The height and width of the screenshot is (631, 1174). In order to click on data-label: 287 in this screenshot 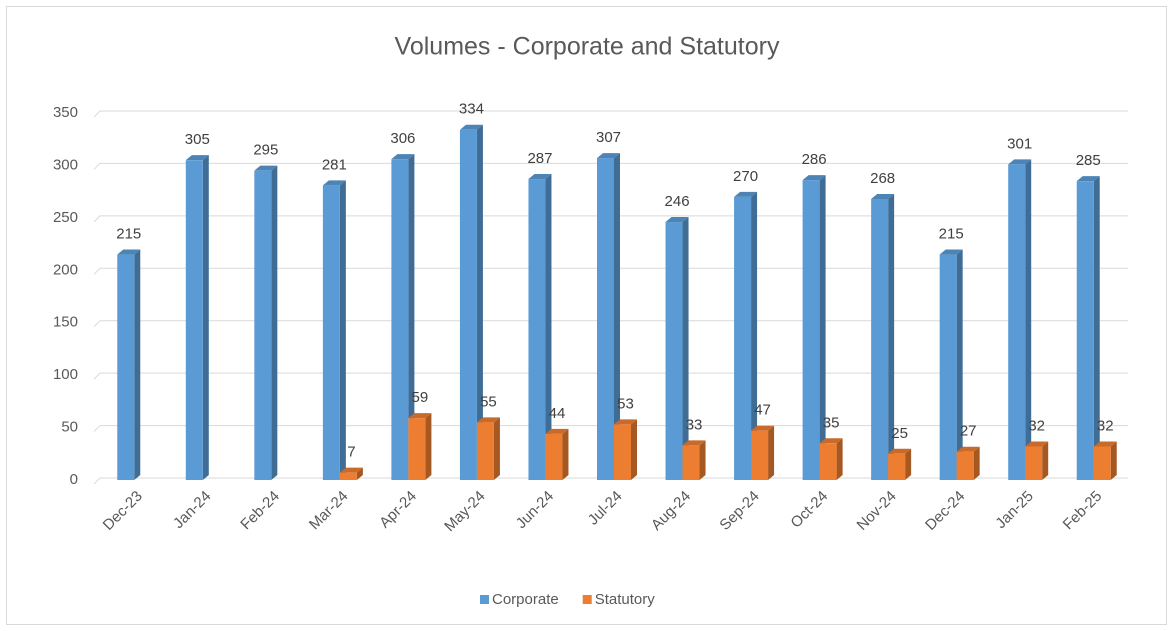, I will do `click(539, 158)`.